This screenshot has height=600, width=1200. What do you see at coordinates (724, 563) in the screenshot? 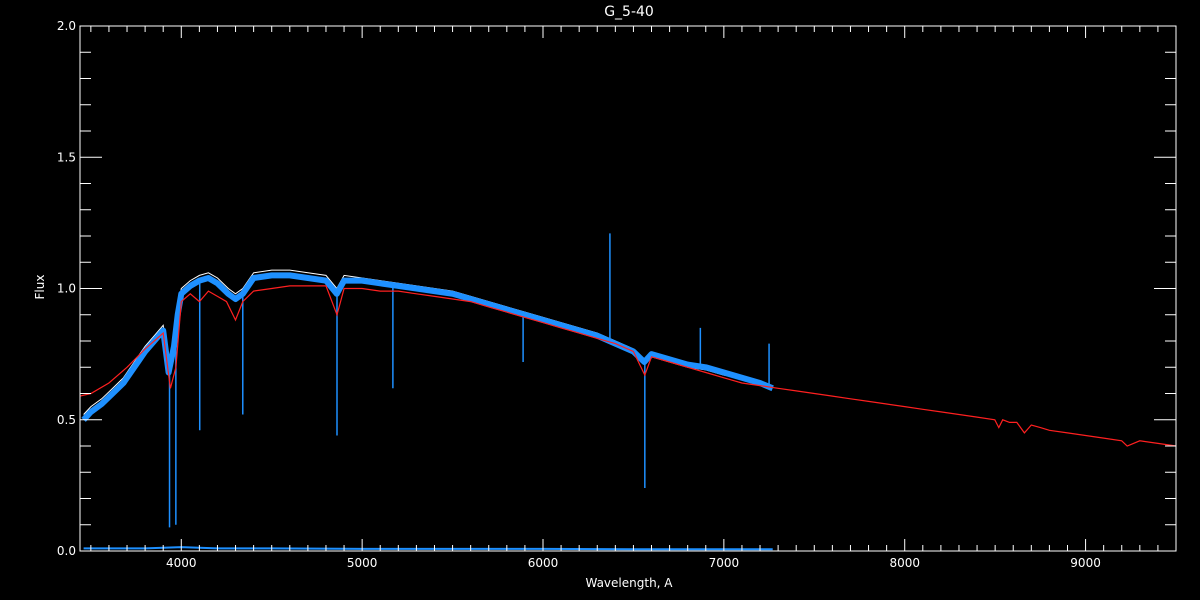
I see `x-tick-label: 7000` at bounding box center [724, 563].